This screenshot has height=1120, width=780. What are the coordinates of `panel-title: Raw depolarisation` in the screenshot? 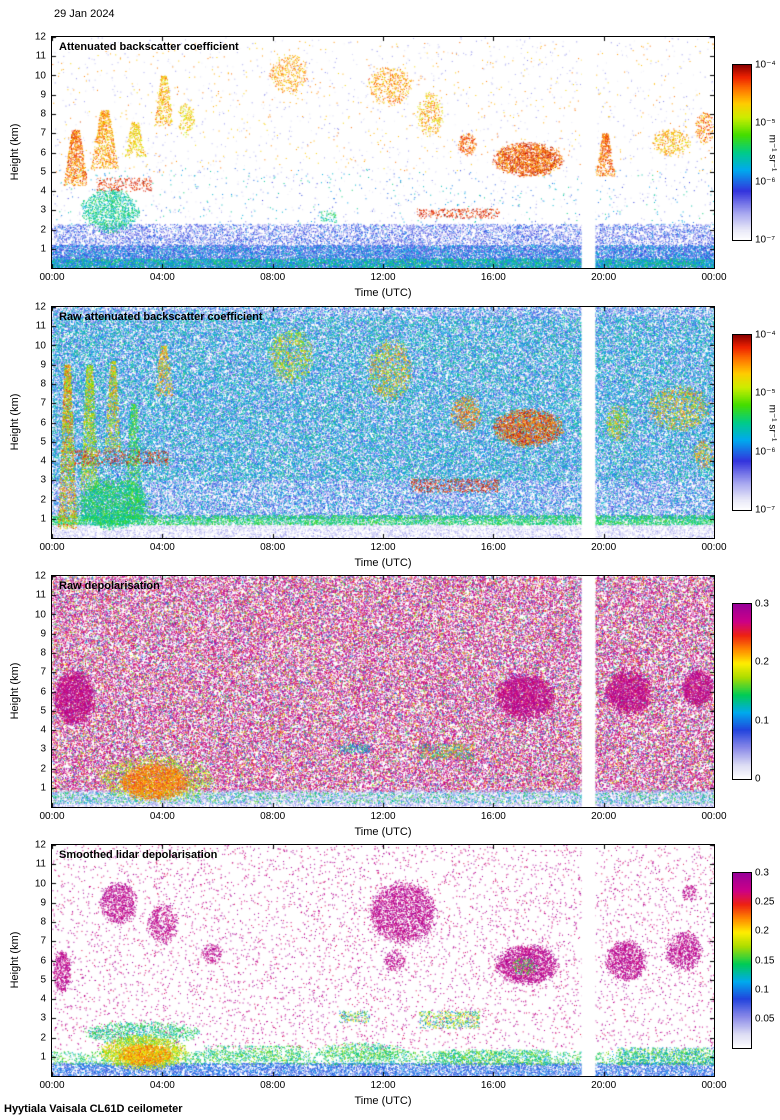 It's located at (109, 586).